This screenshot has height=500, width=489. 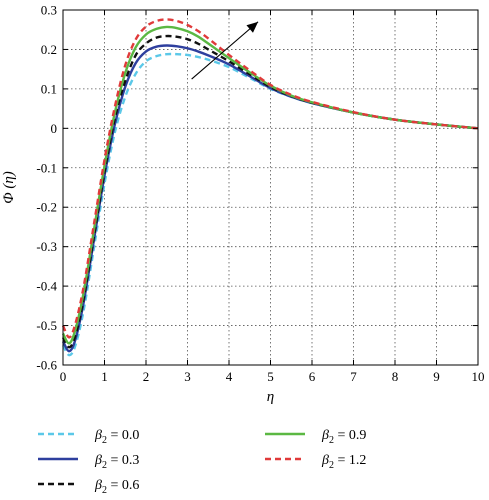 I want to click on y-tick-label: -0.4, so click(x=46, y=286).